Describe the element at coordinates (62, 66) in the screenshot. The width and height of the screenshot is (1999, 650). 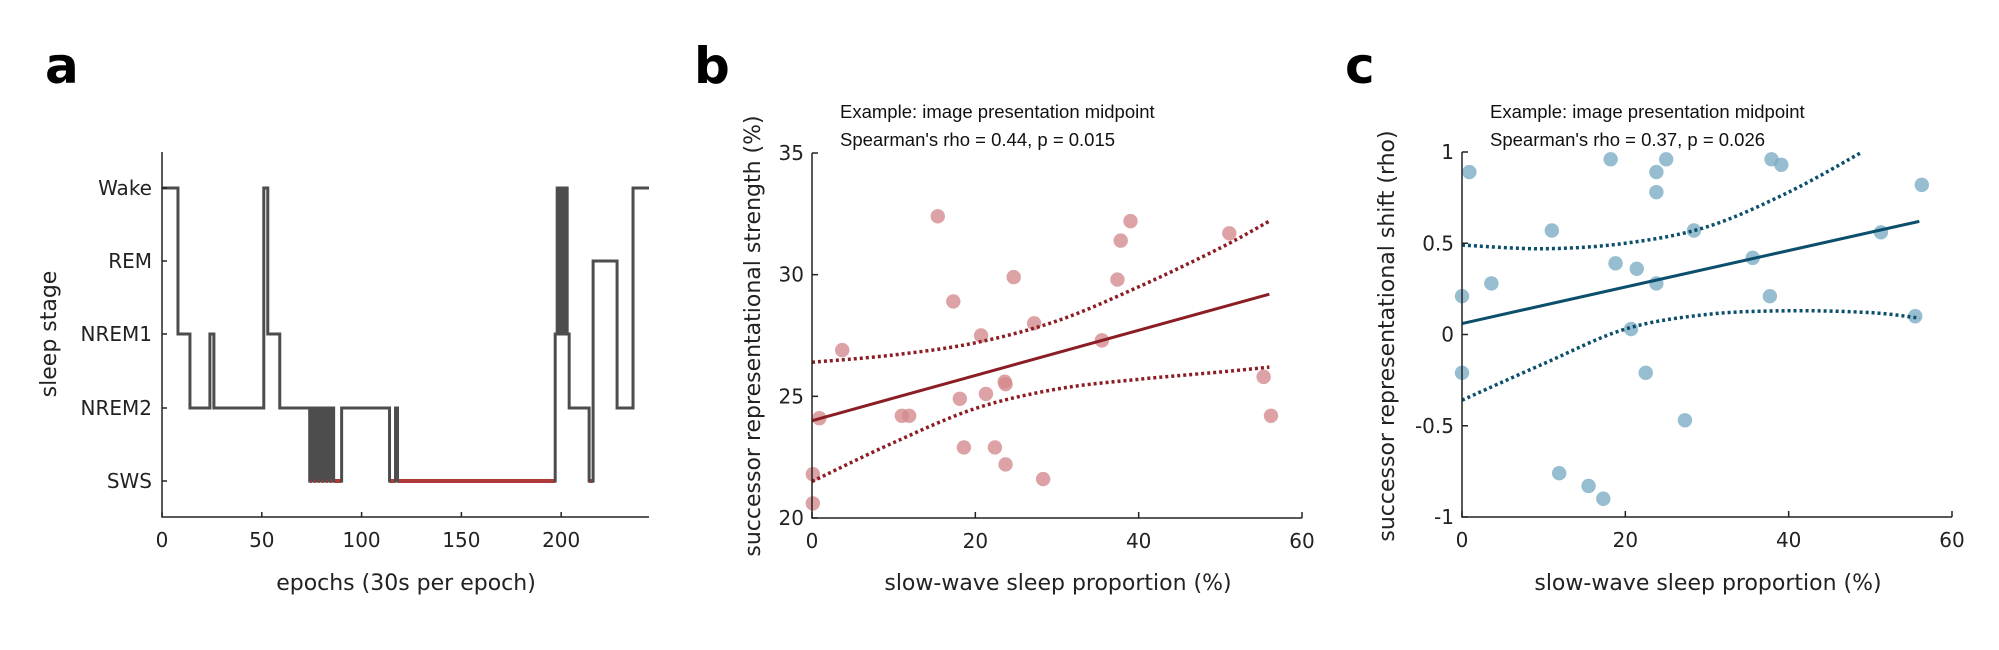
I see `panel-label-a: a` at that location.